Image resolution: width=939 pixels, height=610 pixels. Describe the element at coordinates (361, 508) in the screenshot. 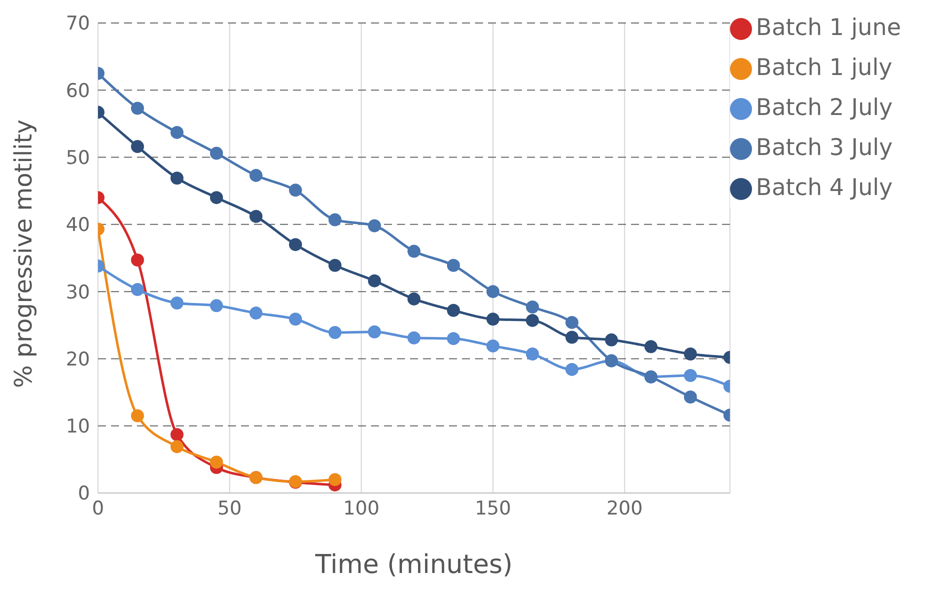

I see `x-tick-label: 100` at that location.